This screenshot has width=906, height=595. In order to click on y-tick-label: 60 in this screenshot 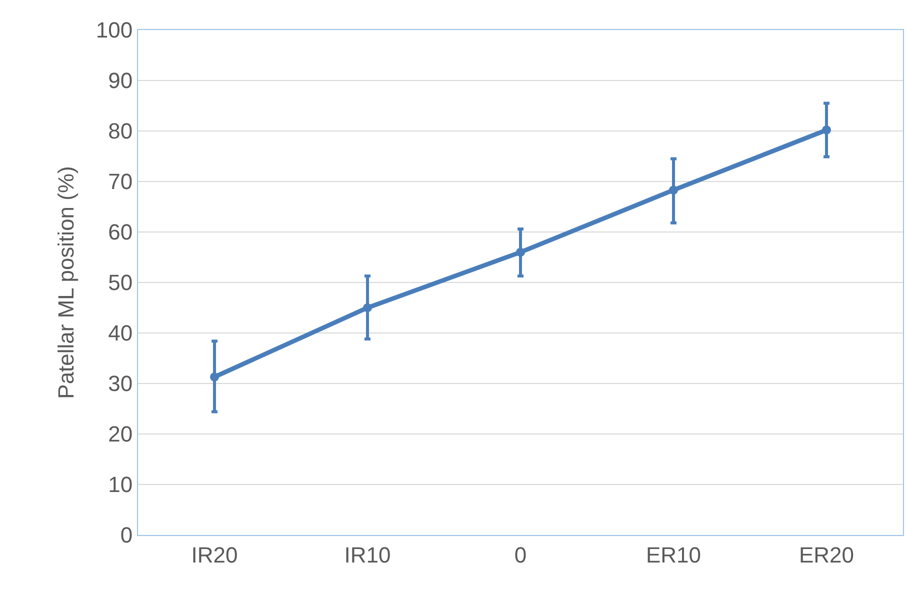, I will do `click(120, 232)`.